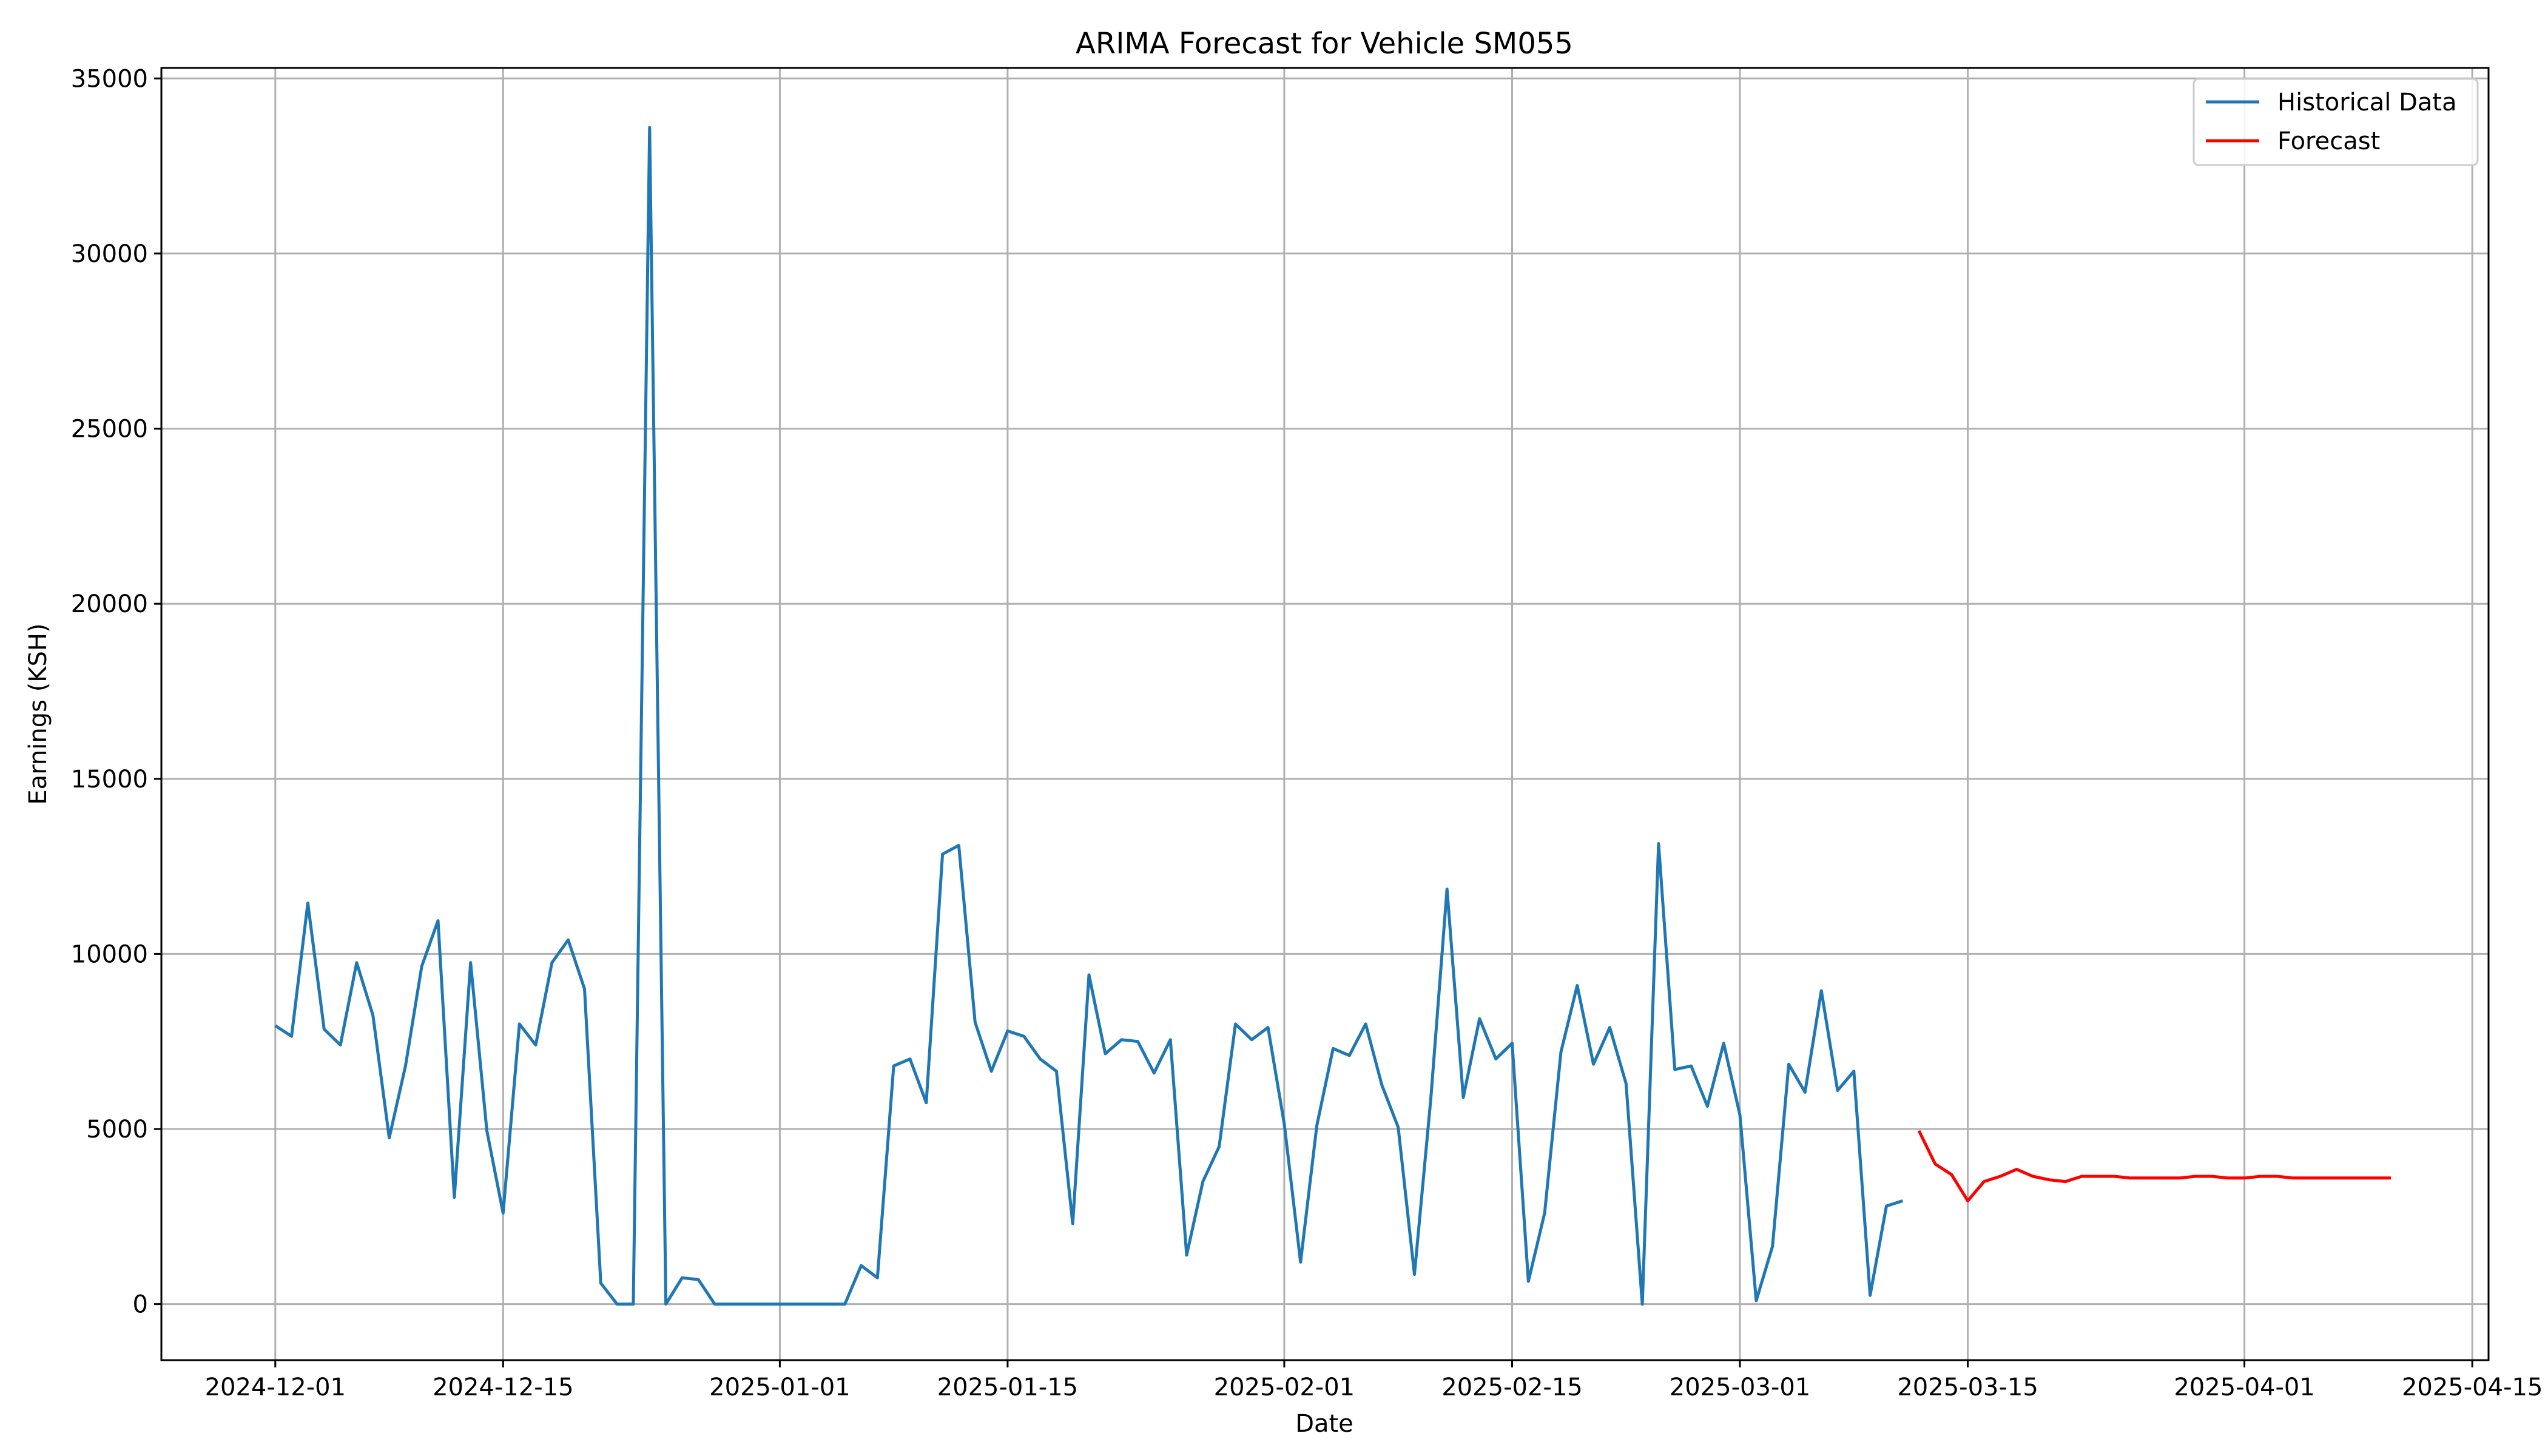  Describe the element at coordinates (109, 954) in the screenshot. I see `y-tick-label: 10000` at that location.